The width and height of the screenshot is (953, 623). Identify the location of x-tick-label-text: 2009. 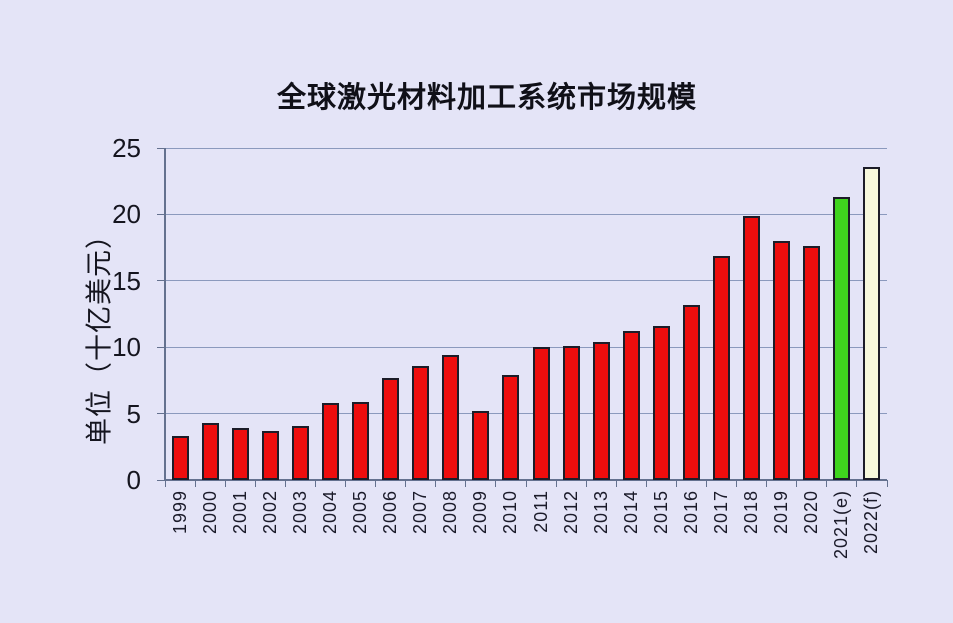
(480, 512).